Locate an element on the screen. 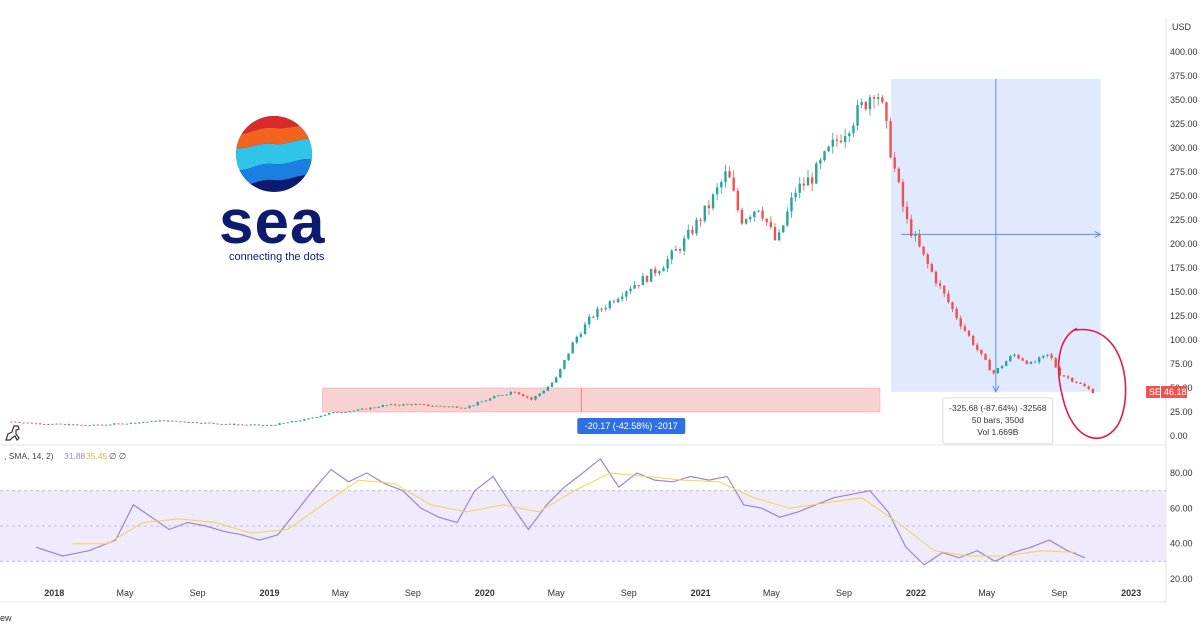  legend-trail: ∅ ∅ is located at coordinates (118, 456).